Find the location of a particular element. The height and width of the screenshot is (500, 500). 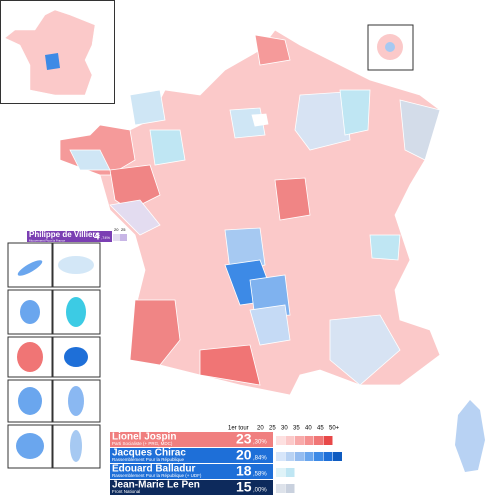

candidate-name: Edouard Balladur is located at coordinates (153, 469).